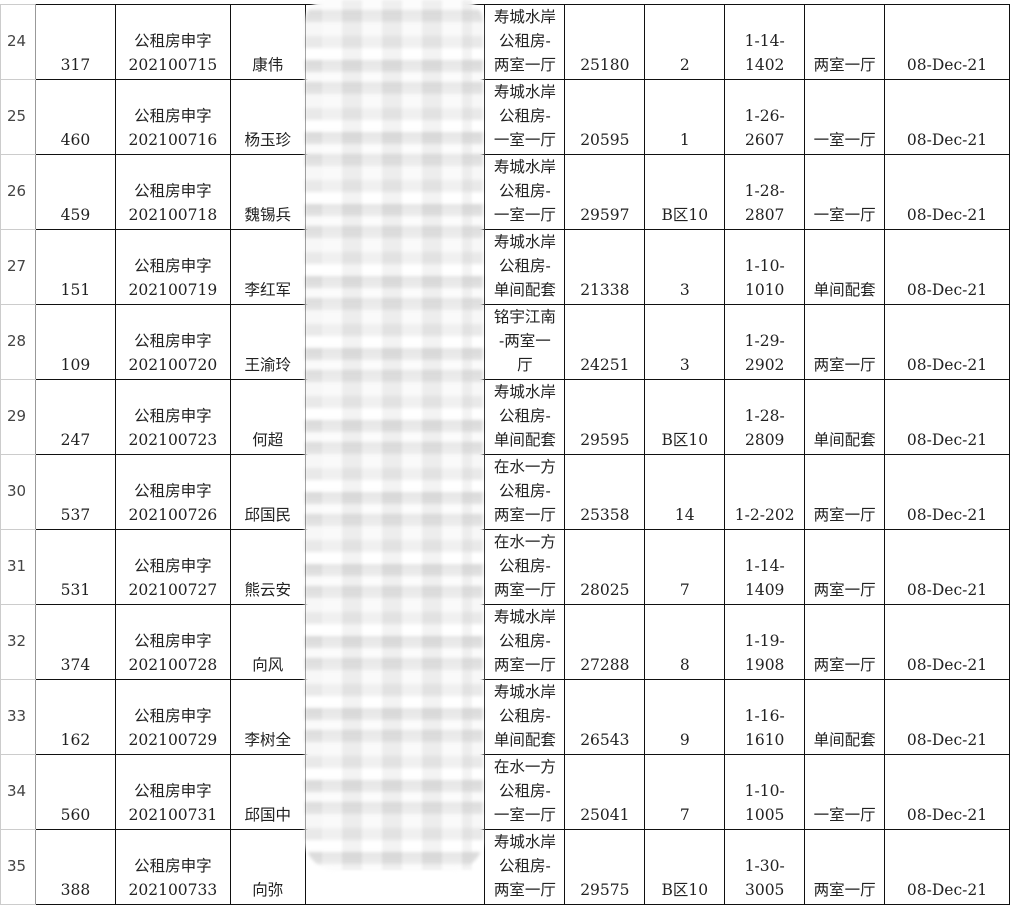 The image size is (1010, 905). Describe the element at coordinates (765, 192) in the screenshot. I see `cell-room: 1-28- 2807` at that location.